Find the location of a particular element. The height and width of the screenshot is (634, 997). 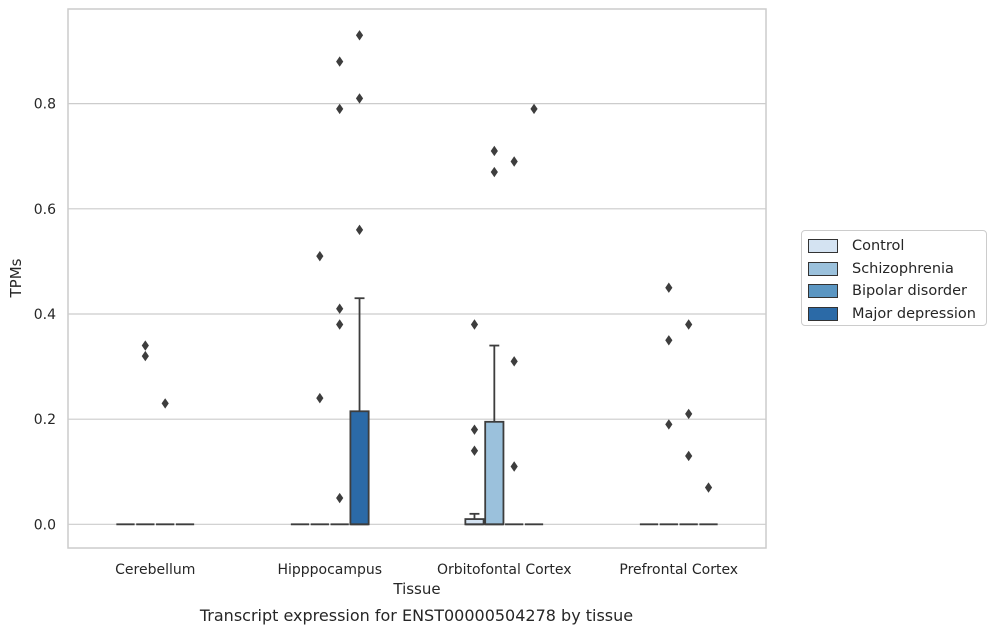

x-tick-label: Prefrontal Cortex is located at coordinates (678, 570).